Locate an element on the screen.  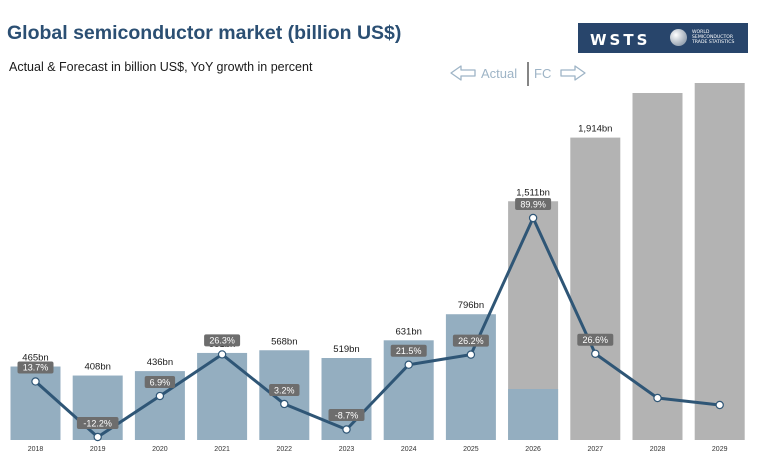
x-tick-2021: 2021 is located at coordinates (222, 449).